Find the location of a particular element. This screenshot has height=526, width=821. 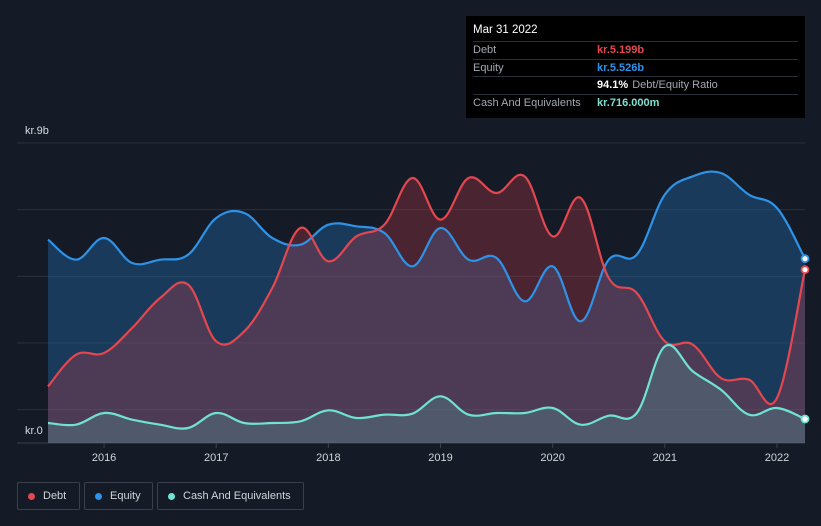

x-tick-label: 2018 is located at coordinates (328, 458).